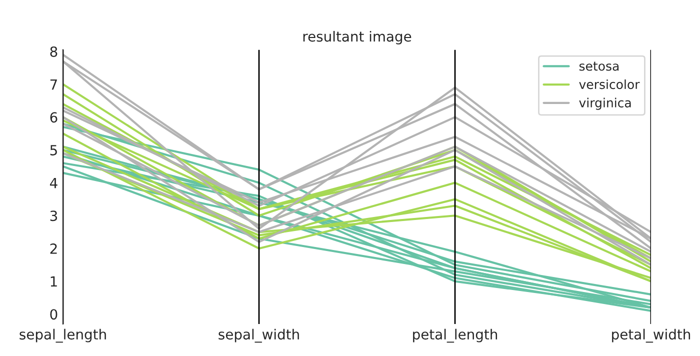  I want to click on y-tick-label: 8, so click(54, 51).